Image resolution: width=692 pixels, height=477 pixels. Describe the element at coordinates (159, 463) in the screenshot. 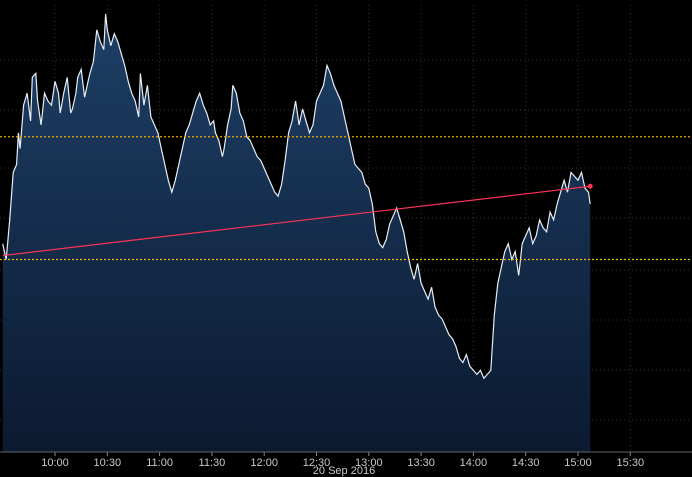

I see `x-tick-label: 11:00` at that location.